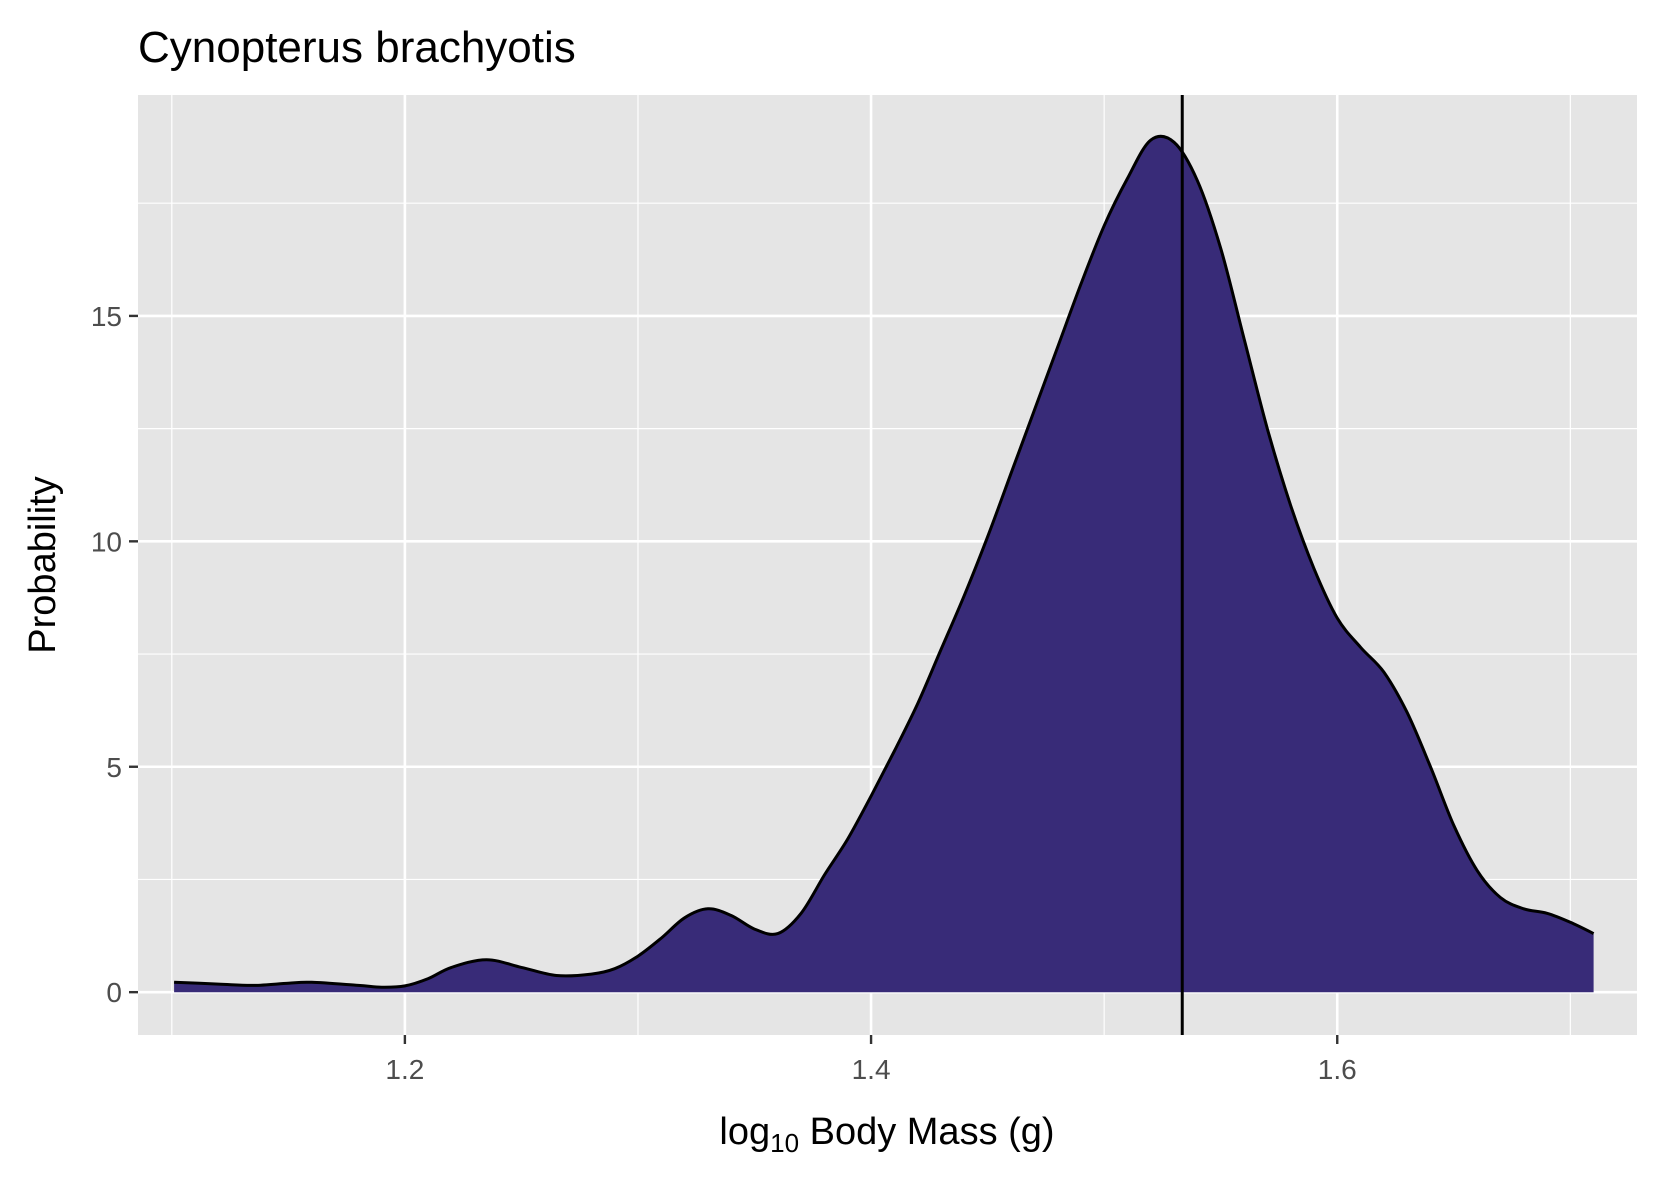 This screenshot has width=1653, height=1181. I want to click on y-axis-title: Probability, so click(43, 564).